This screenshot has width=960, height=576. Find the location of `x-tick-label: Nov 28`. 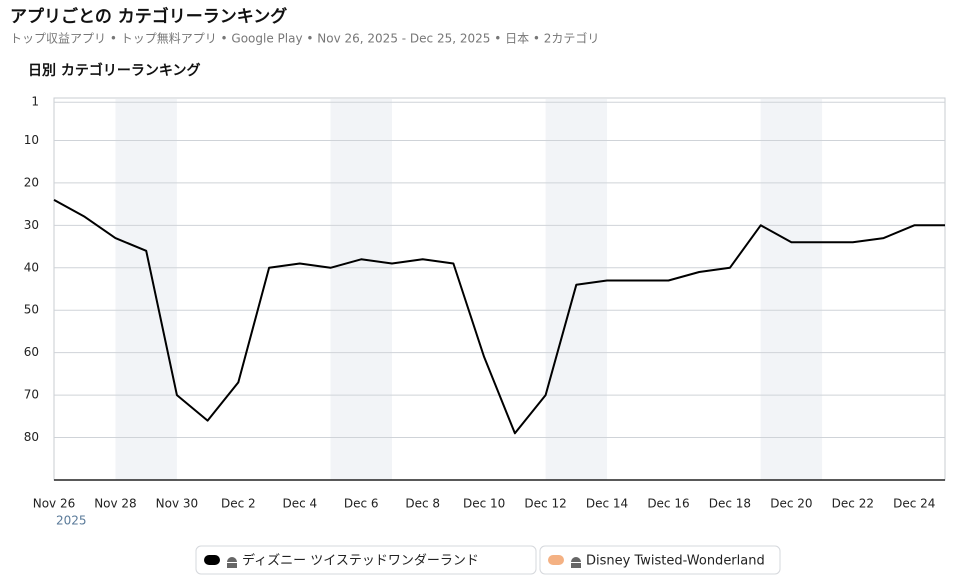

x-tick-label: Nov 28 is located at coordinates (115, 504).